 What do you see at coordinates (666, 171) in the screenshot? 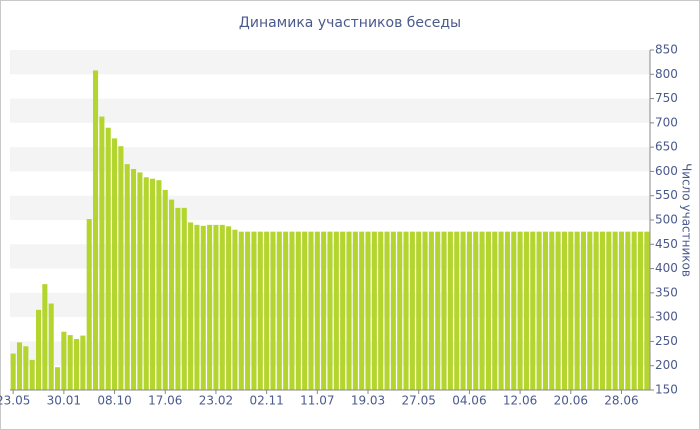
I see `y-tick-label: 600` at bounding box center [666, 171].